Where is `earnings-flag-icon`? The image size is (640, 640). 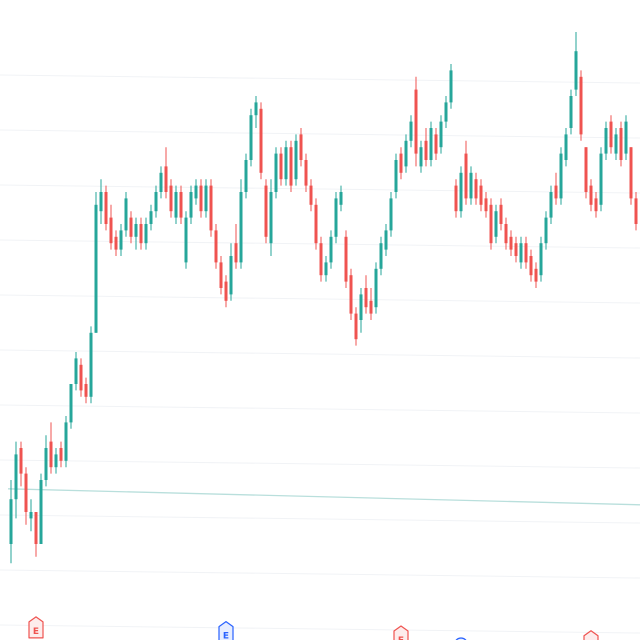
earnings-flag-icon is located at coordinates (36, 627).